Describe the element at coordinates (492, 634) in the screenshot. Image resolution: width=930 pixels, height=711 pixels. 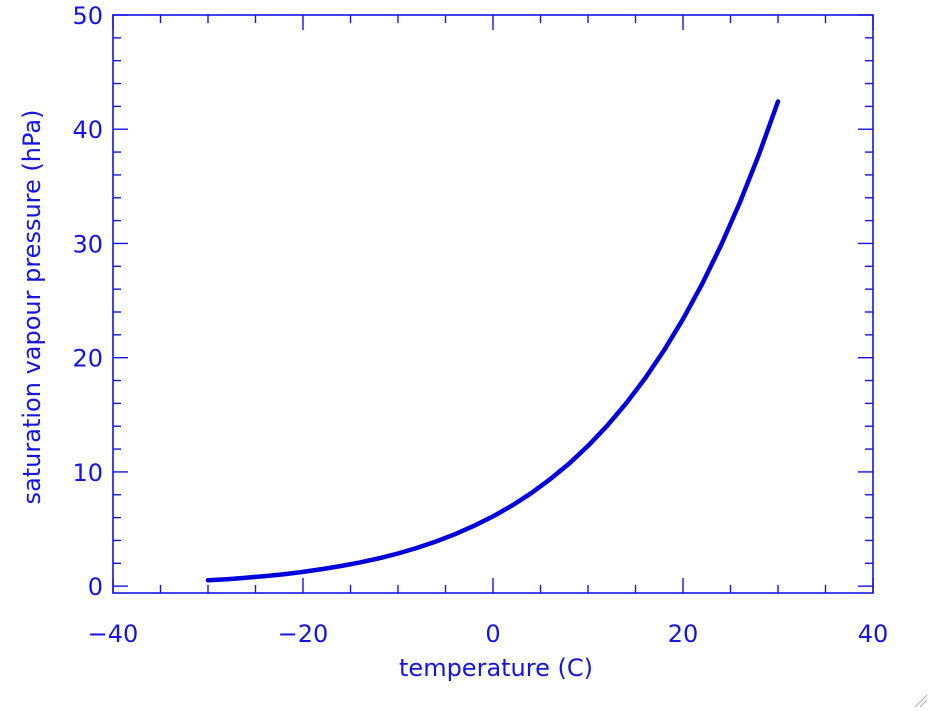
I see `x-tick-label: 0` at that location.